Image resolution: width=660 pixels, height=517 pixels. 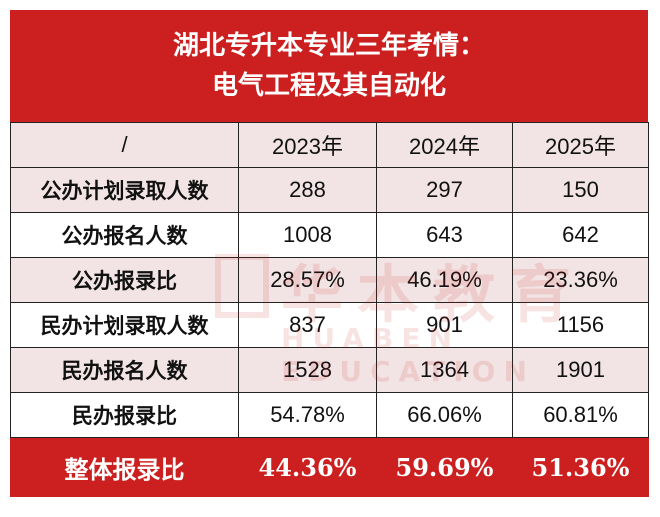 What do you see at coordinates (124, 415) in the screenshot?
I see `row-label: 民办报录比` at bounding box center [124, 415].